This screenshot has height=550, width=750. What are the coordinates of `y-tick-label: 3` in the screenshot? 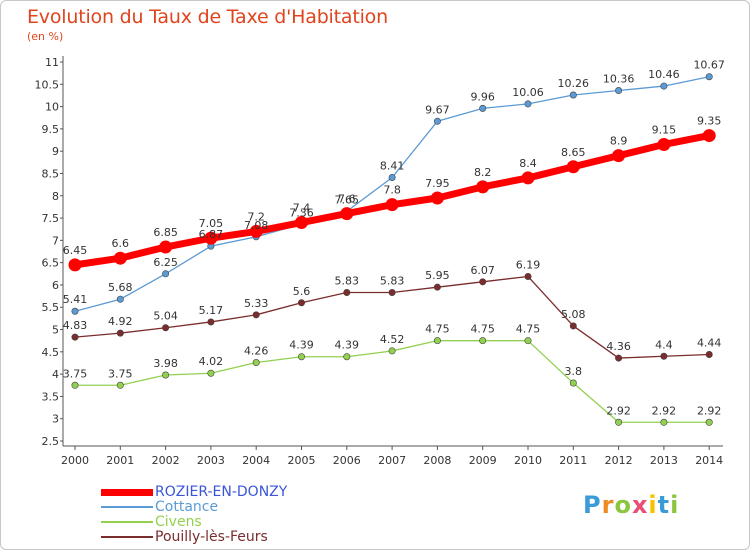 It's located at (55, 419).